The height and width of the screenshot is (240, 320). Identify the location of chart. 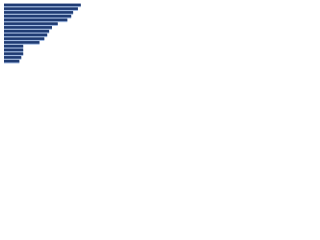
(50, 35).